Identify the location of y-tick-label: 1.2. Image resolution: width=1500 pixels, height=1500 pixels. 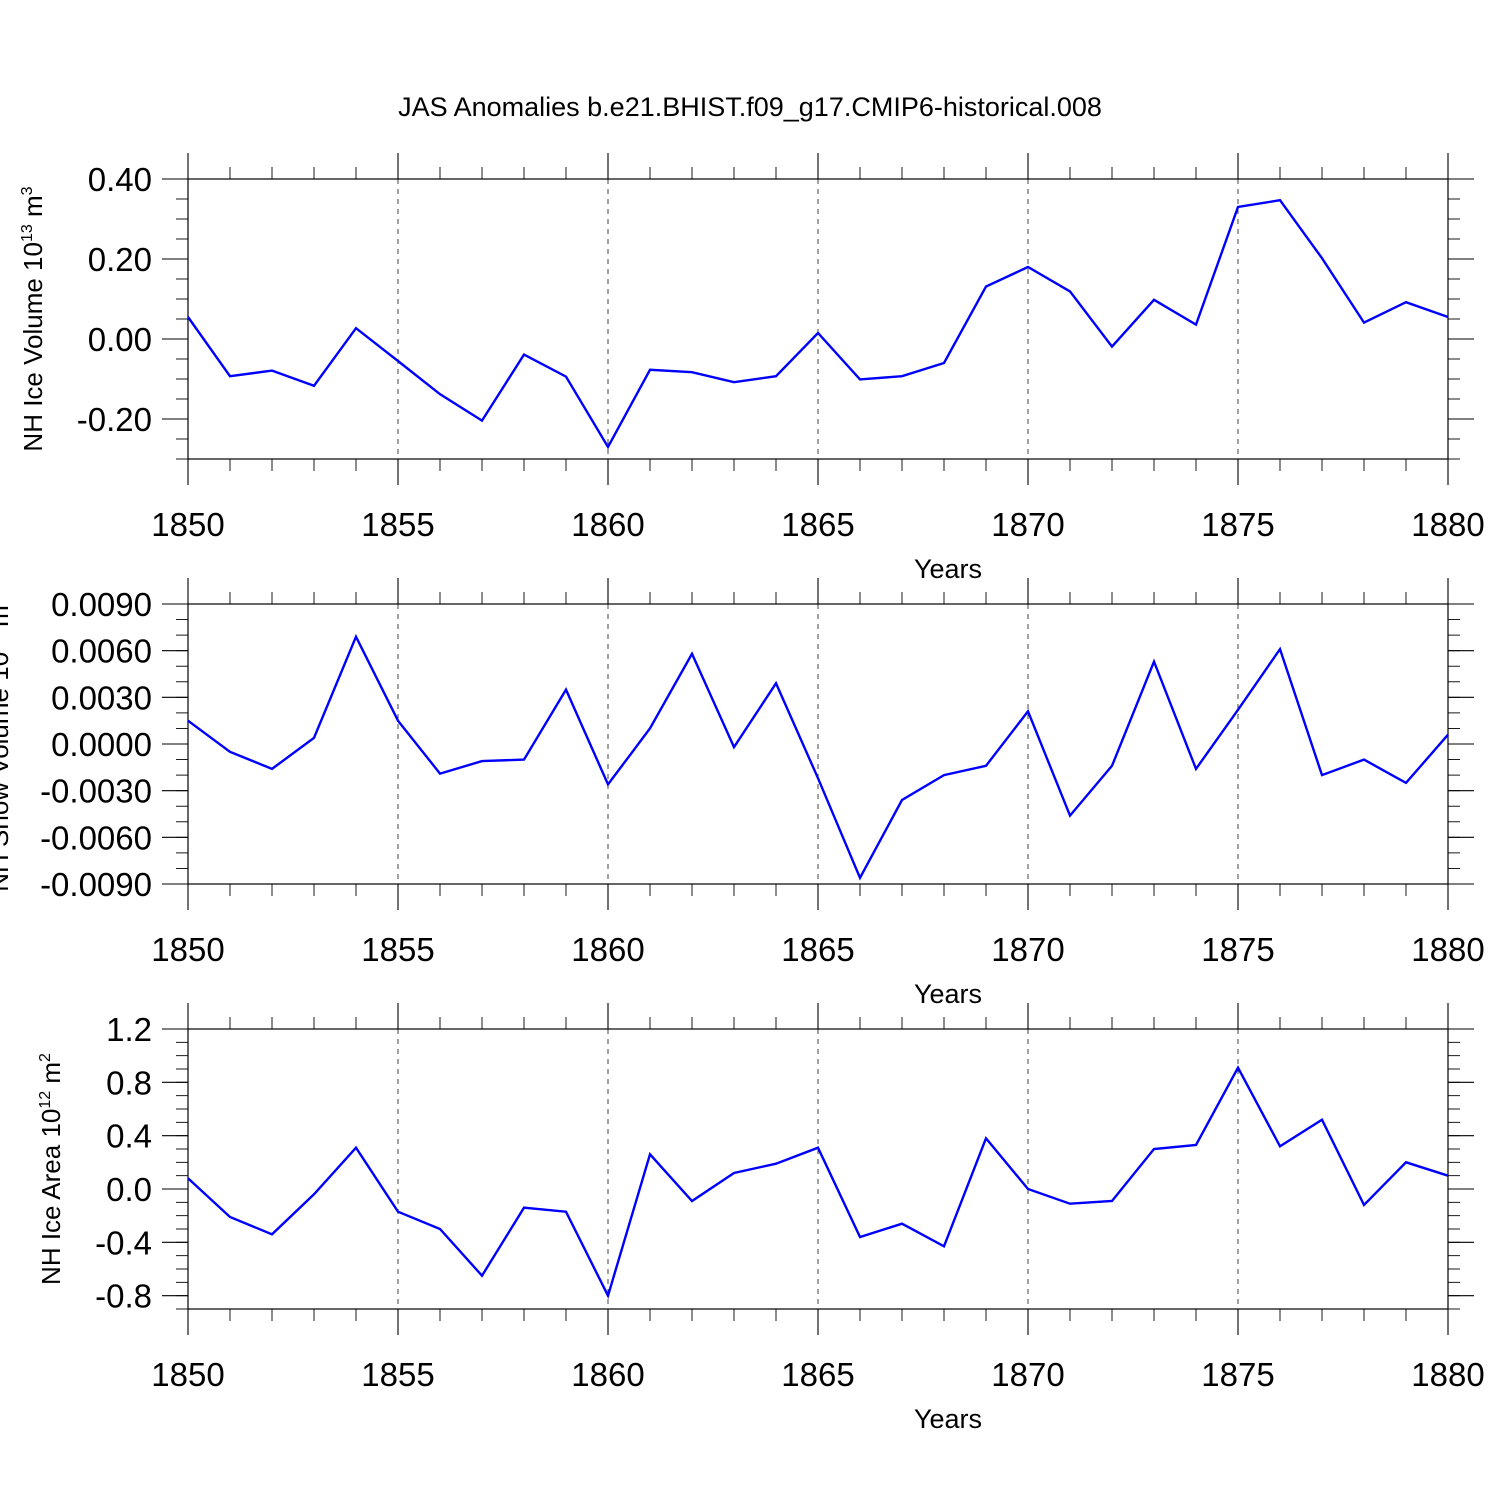
(129, 1029).